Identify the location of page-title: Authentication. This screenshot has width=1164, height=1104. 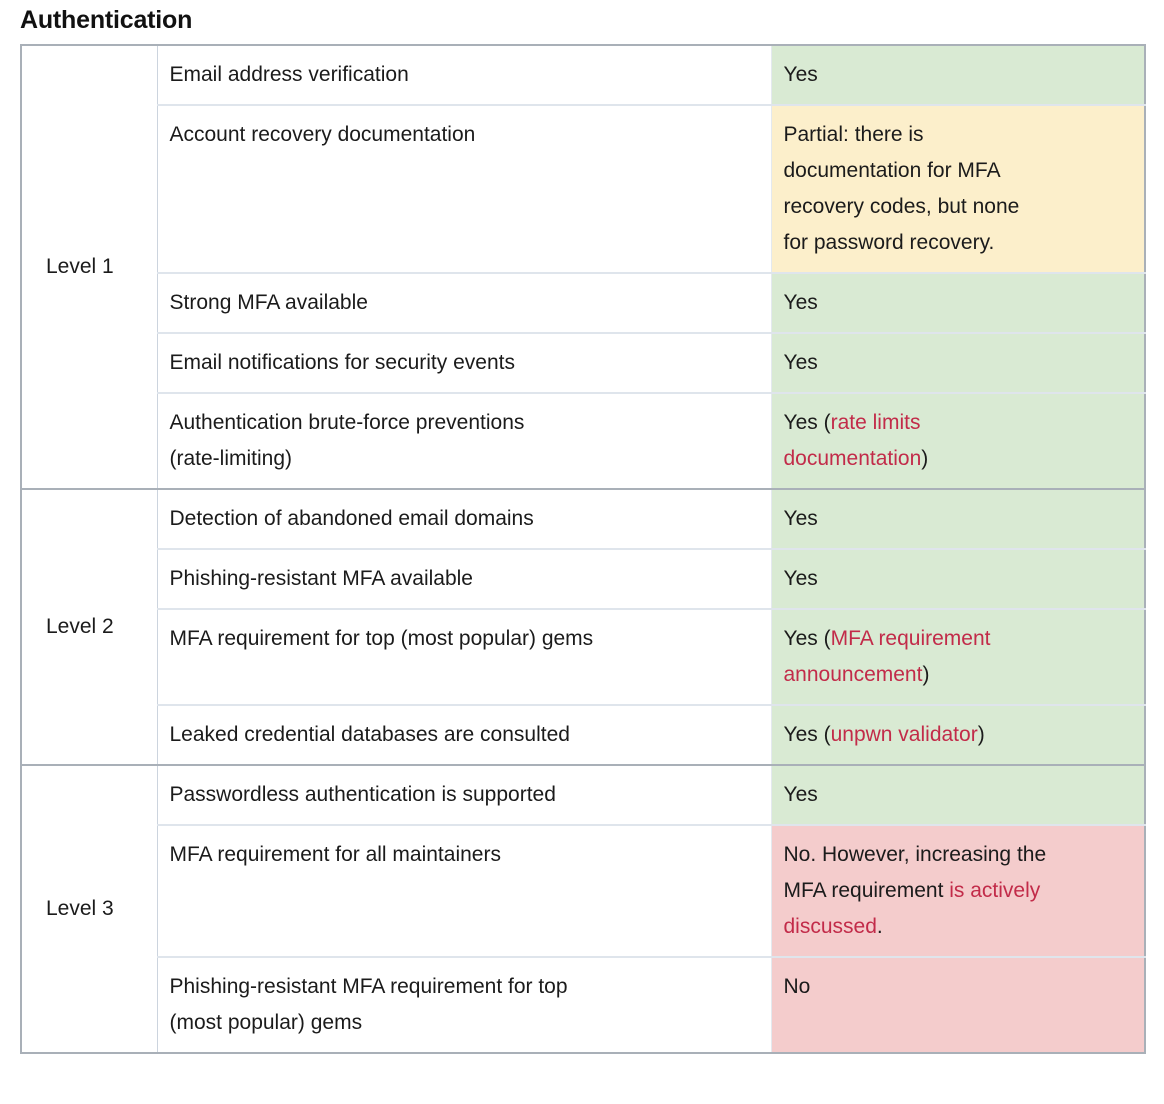
(106, 20).